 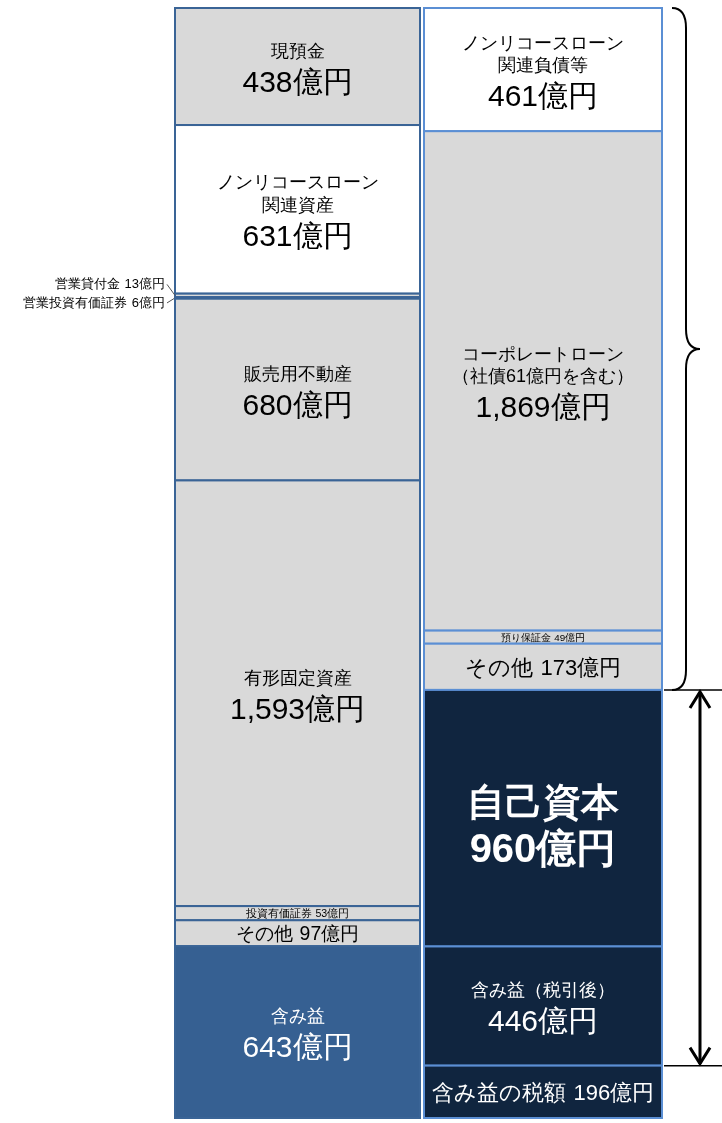 What do you see at coordinates (297, 235) in the screenshot?
I see `data-label: 631億円` at bounding box center [297, 235].